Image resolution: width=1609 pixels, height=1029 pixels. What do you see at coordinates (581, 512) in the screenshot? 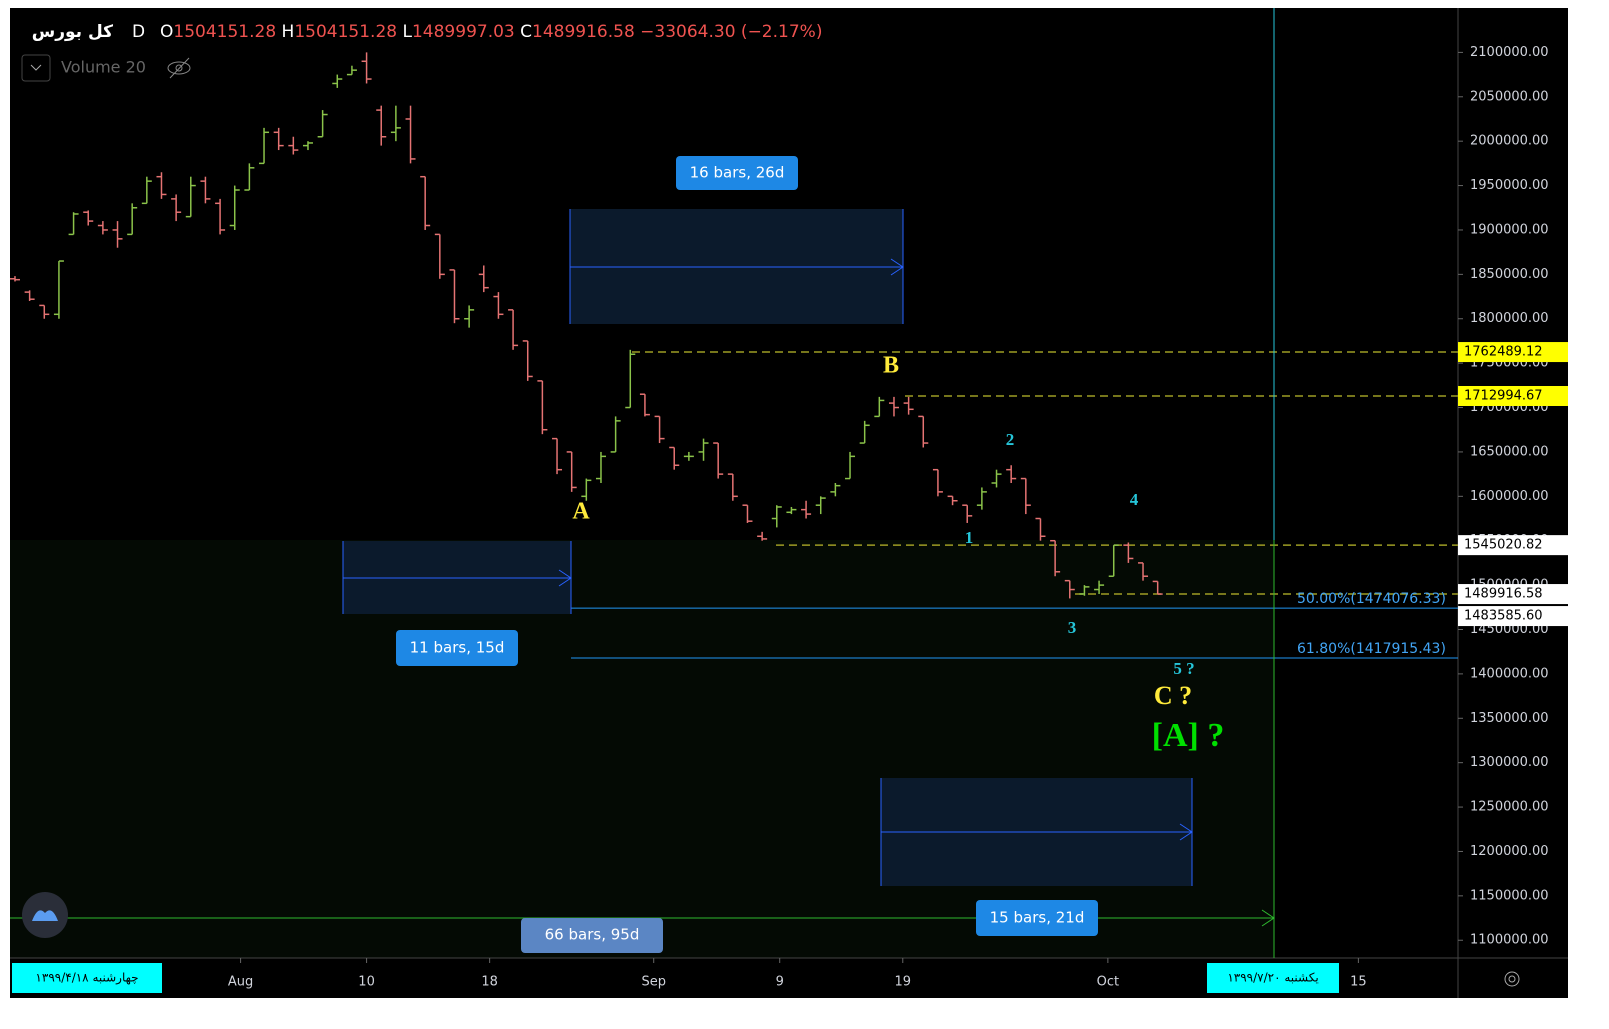
I see `wave-label: A` at bounding box center [581, 512].